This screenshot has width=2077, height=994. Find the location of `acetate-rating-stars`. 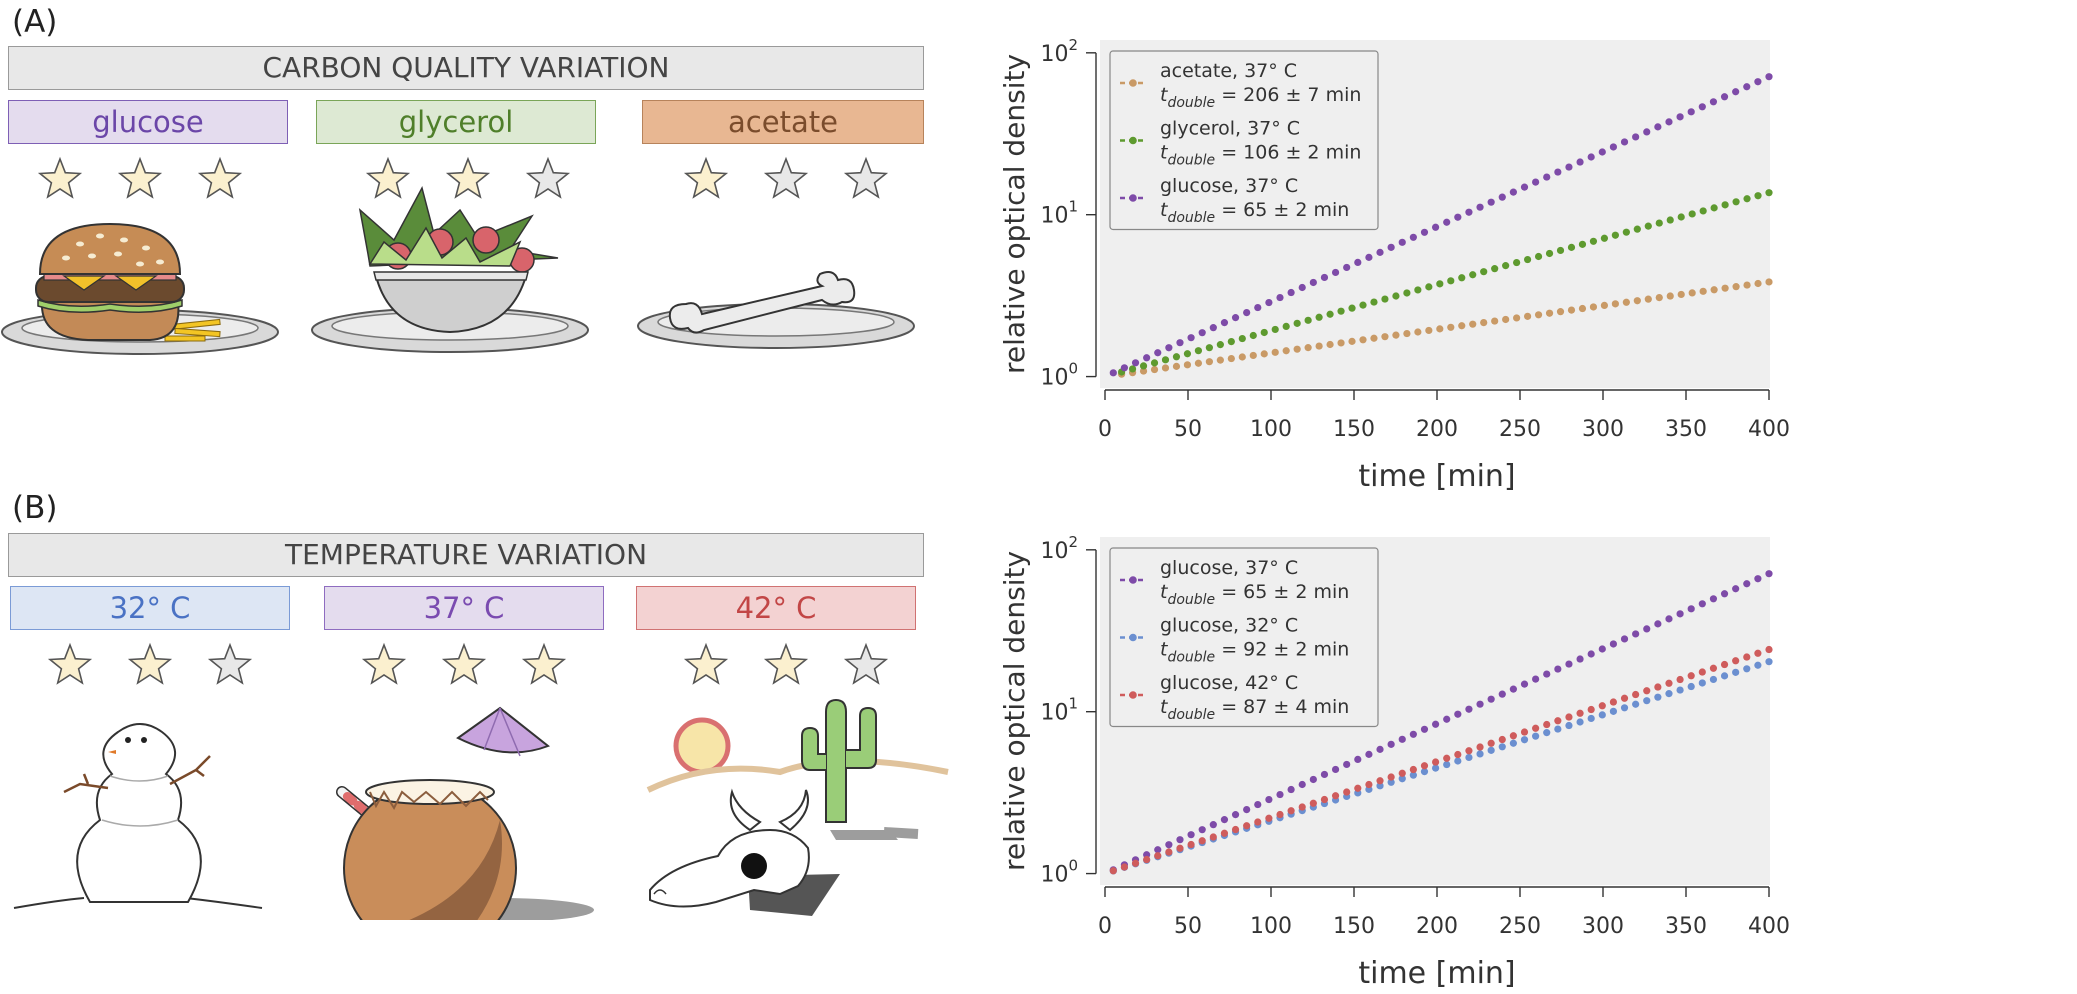

acetate-rating-stars is located at coordinates (786, 179).